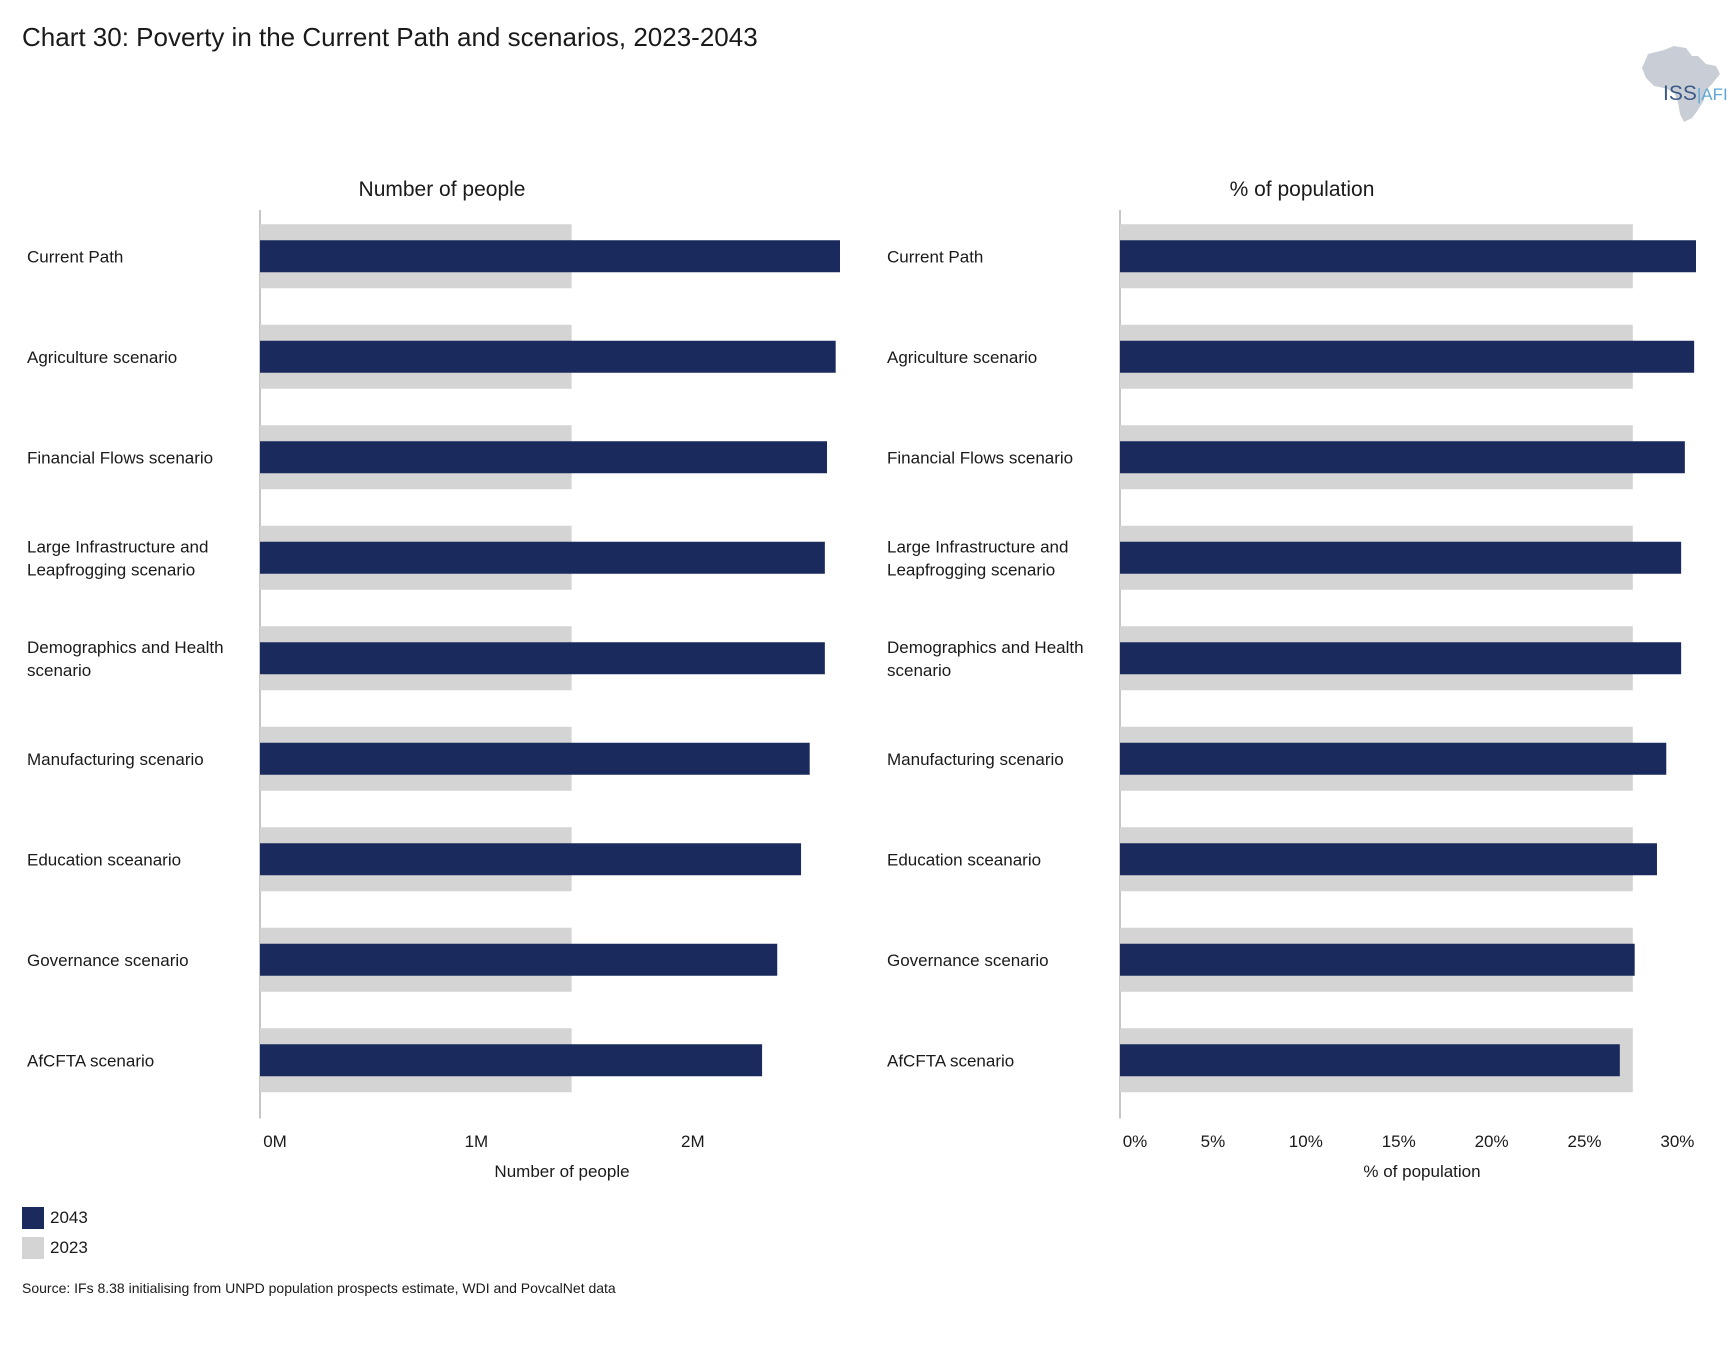  Describe the element at coordinates (1492, 1141) in the screenshot. I see `chart2-tick-label: 20%` at that location.